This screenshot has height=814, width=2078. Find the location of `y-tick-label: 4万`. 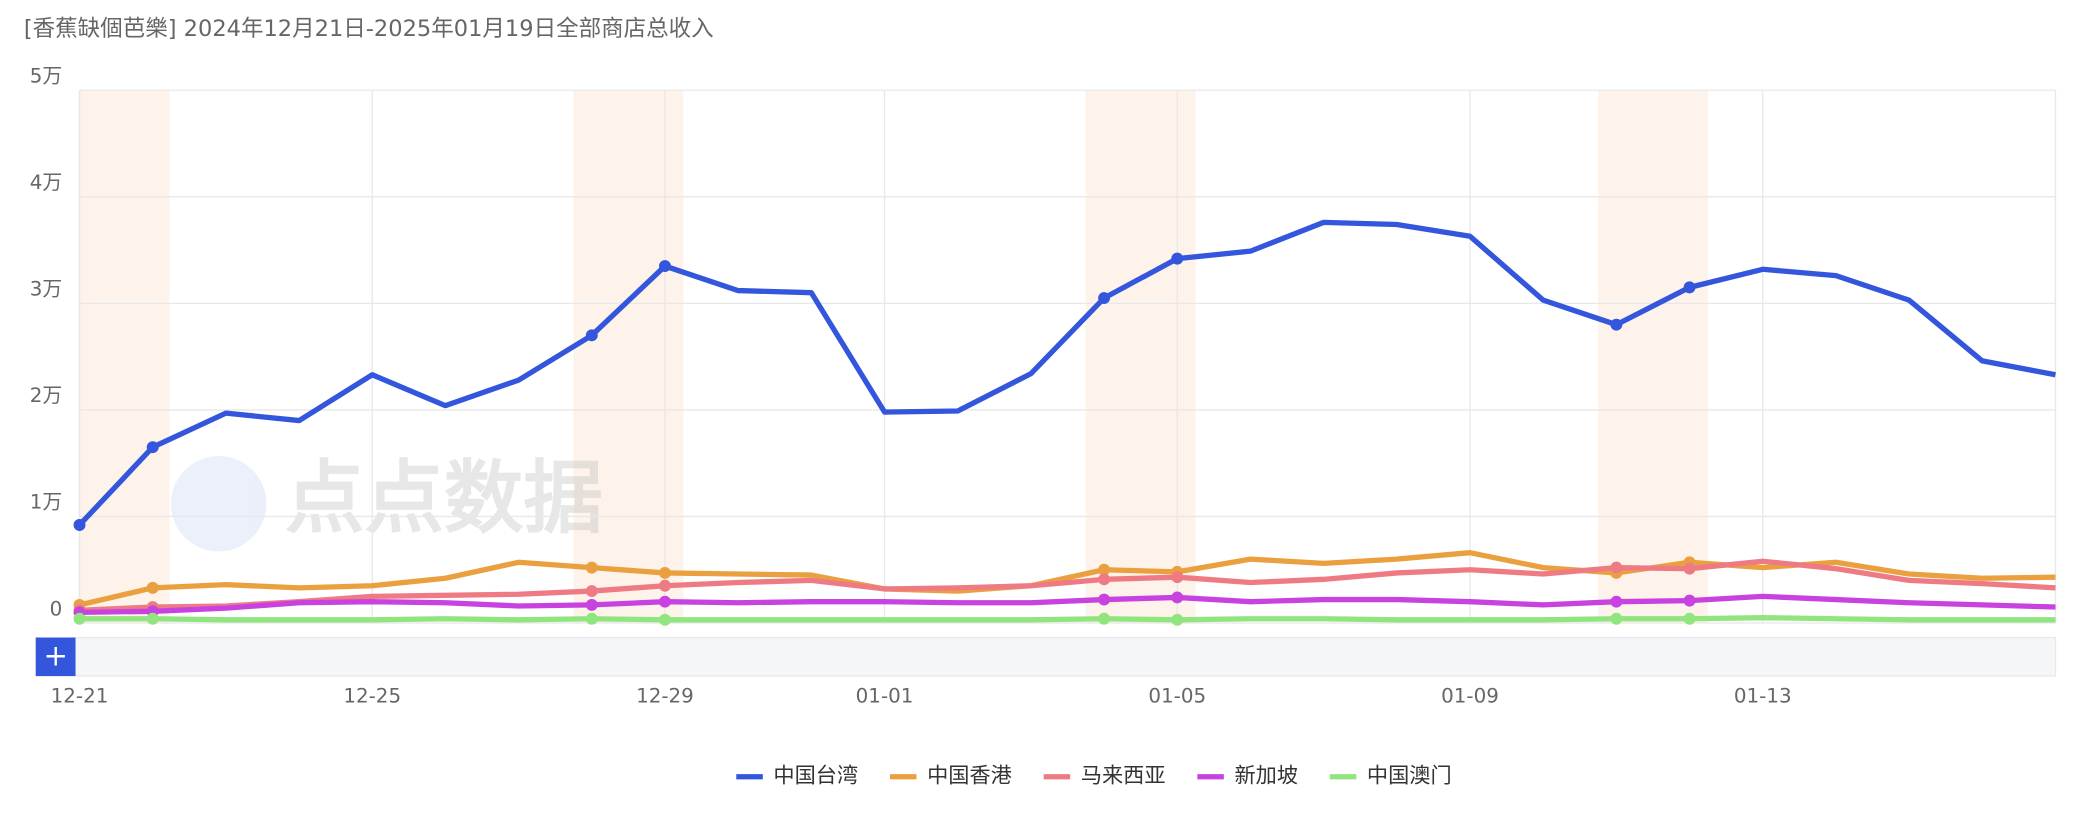

y-tick-label: 4万 is located at coordinates (46, 182).